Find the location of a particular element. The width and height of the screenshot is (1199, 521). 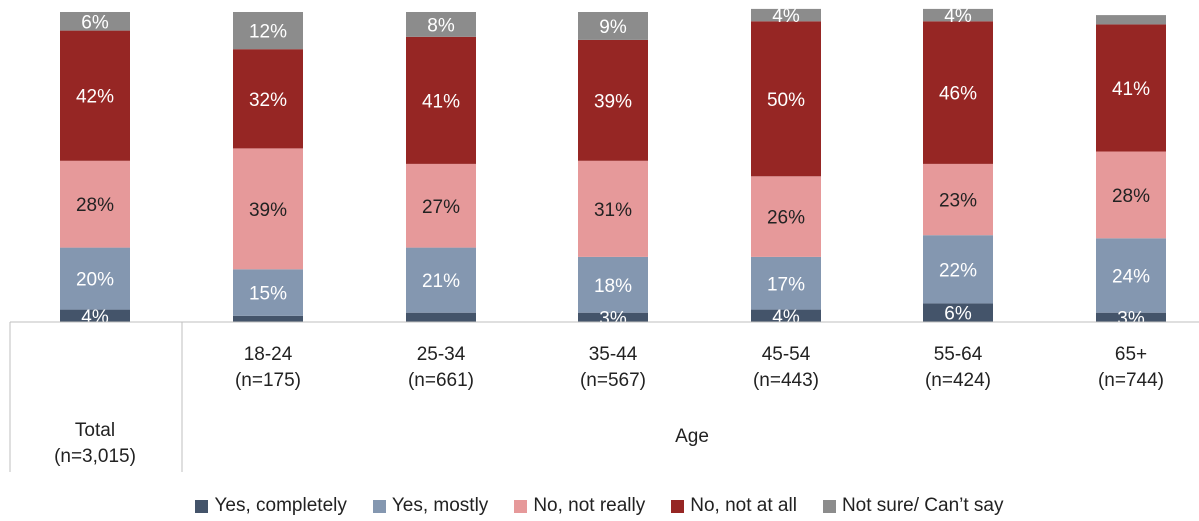

data-label: 17% is located at coordinates (786, 284).